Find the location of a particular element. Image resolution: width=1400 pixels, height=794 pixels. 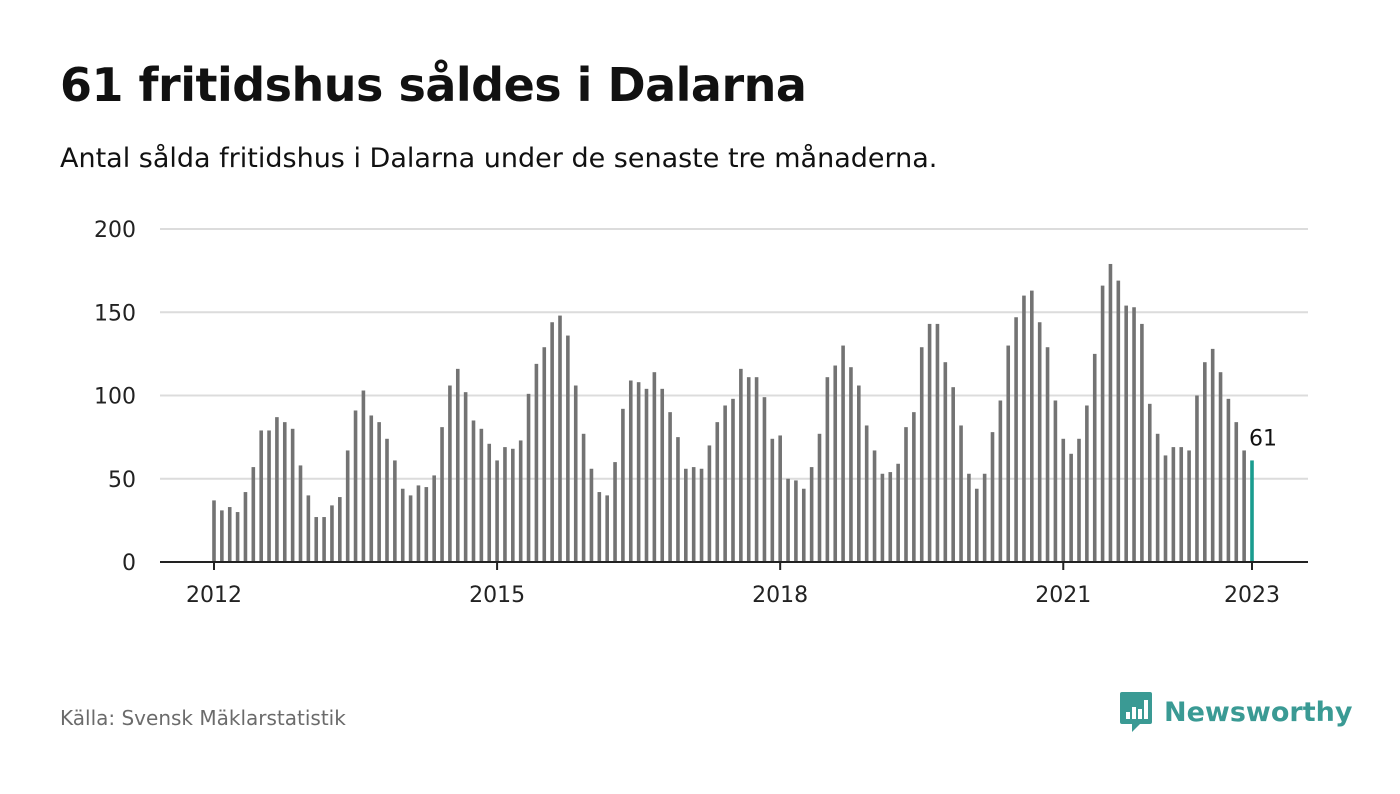

y-tick-label: 100 is located at coordinates (115, 397).